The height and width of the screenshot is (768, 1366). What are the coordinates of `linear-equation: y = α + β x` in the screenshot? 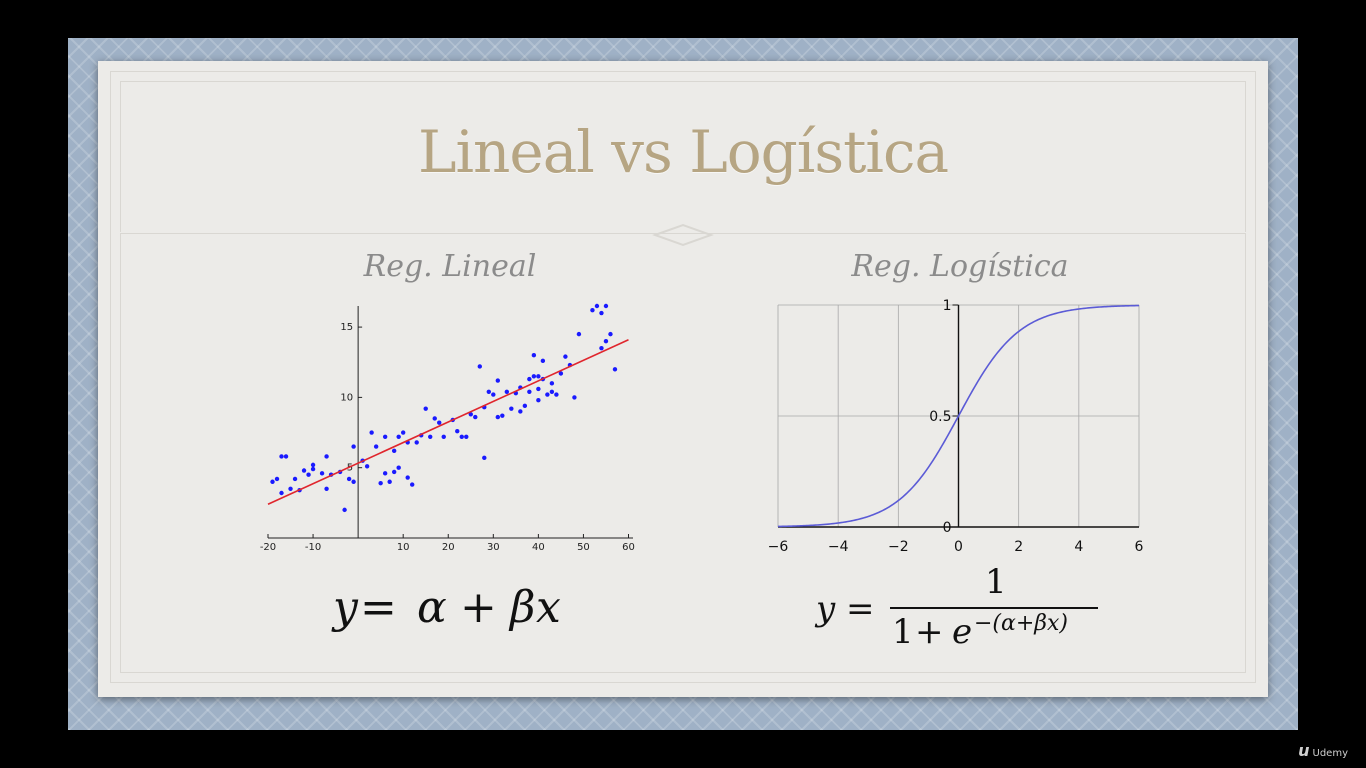 It's located at (446, 607).